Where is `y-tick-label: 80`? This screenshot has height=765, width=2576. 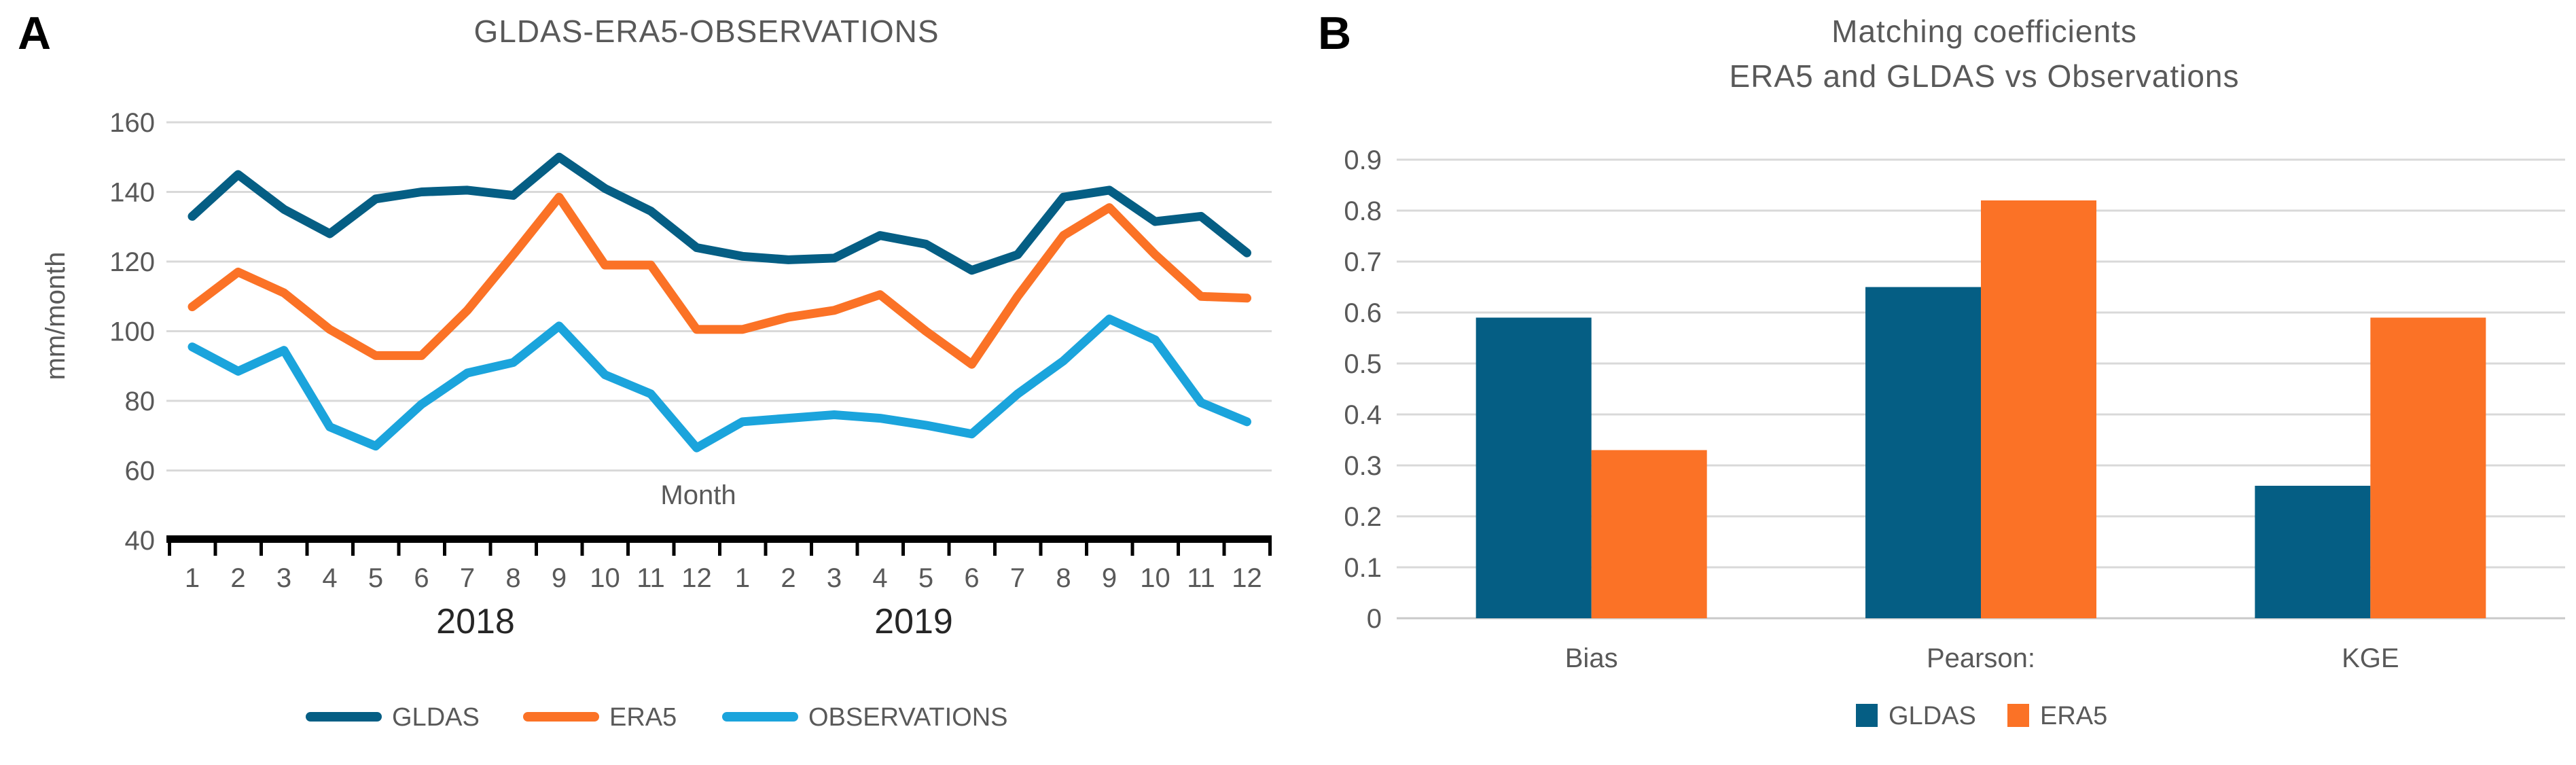 y-tick-label: 80 is located at coordinates (140, 401).